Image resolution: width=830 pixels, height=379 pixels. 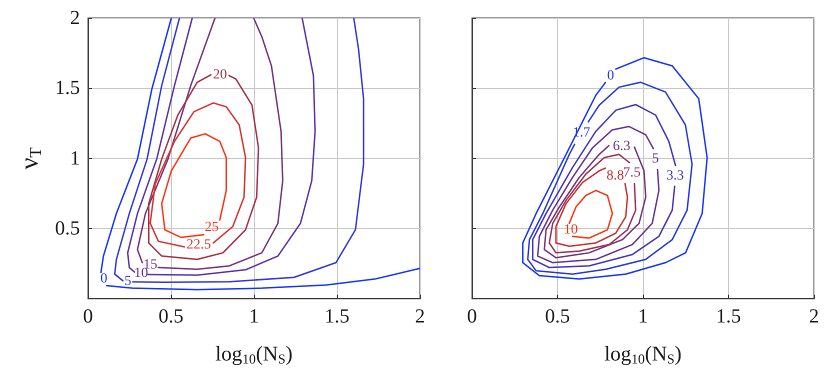 What do you see at coordinates (632, 173) in the screenshot?
I see `series-label: 7.5` at bounding box center [632, 173].